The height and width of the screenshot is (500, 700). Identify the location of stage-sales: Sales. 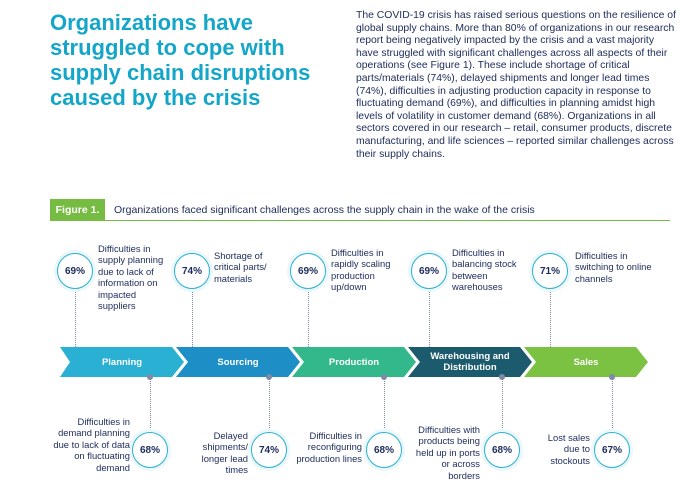
(586, 362).